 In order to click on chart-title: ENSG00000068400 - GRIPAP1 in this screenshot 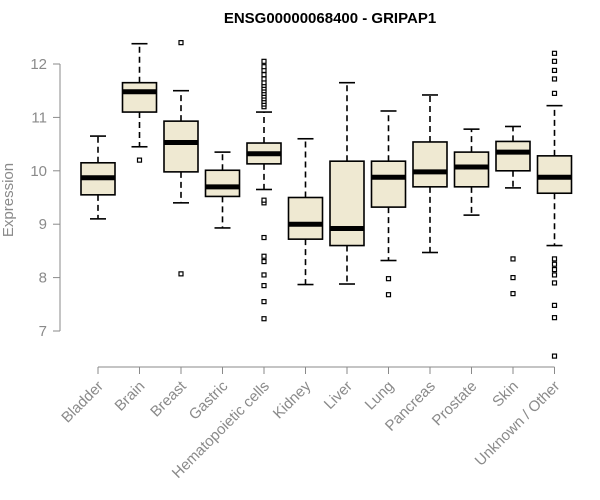, I will do `click(330, 18)`.